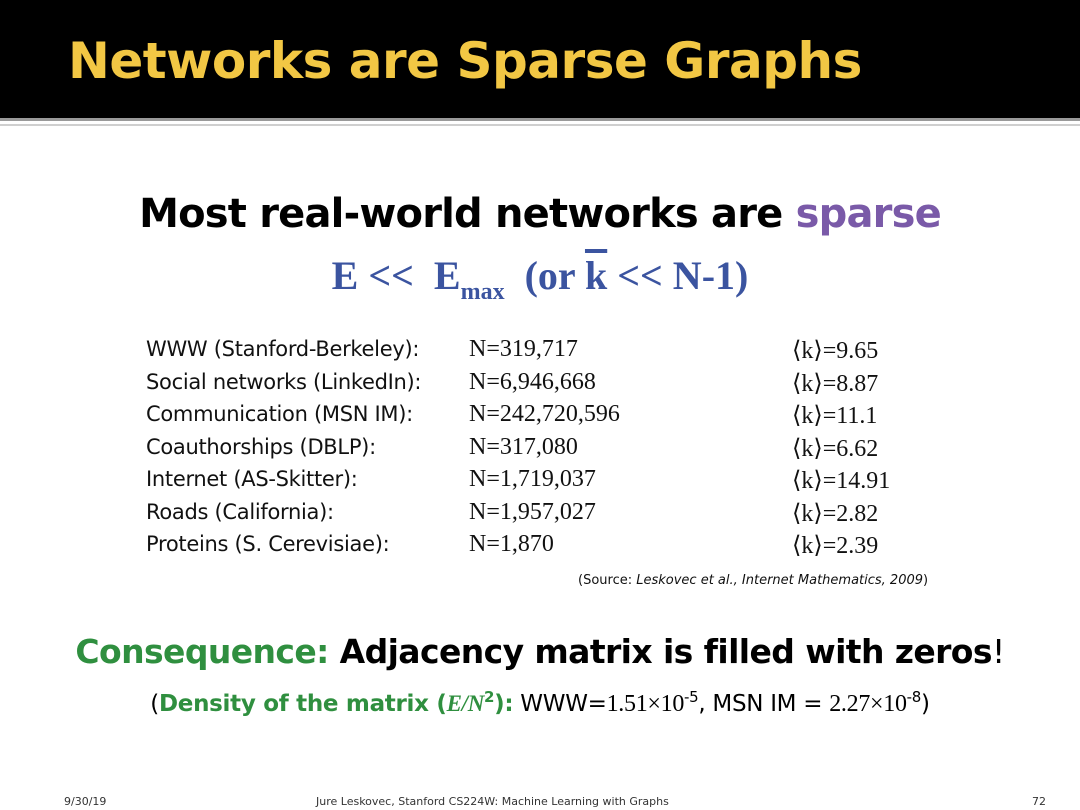 The width and height of the screenshot is (1080, 810). What do you see at coordinates (532, 511) in the screenshot?
I see `node-count: N=1,957,027` at bounding box center [532, 511].